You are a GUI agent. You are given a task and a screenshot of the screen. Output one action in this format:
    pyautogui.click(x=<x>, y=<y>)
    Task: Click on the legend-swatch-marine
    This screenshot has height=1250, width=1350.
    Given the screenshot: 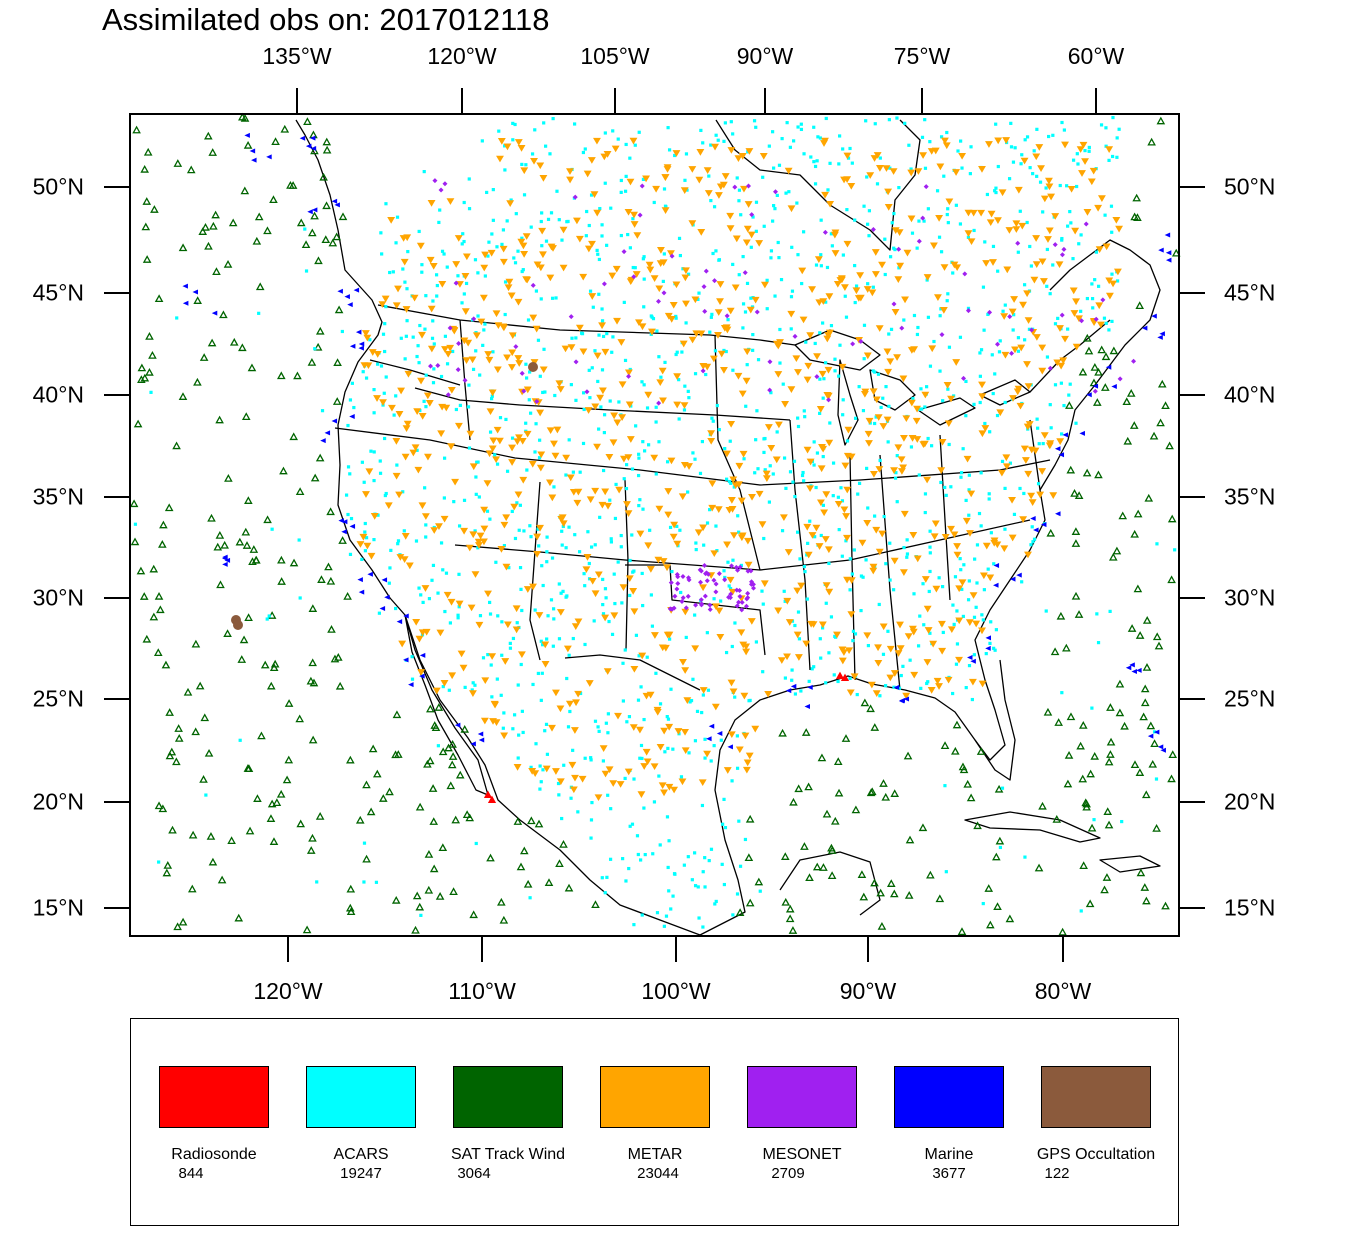 What is the action you would take?
    pyautogui.click(x=949, y=1097)
    